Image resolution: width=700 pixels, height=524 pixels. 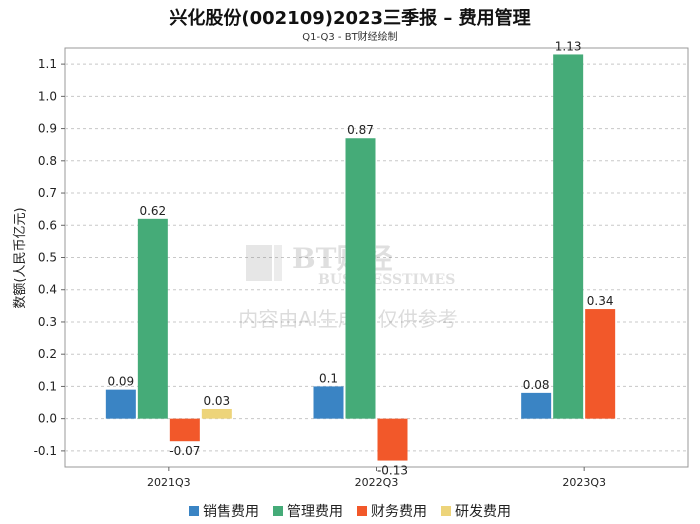 What do you see at coordinates (47, 258) in the screenshot?
I see `y-tick-label: 0.5` at bounding box center [47, 258].